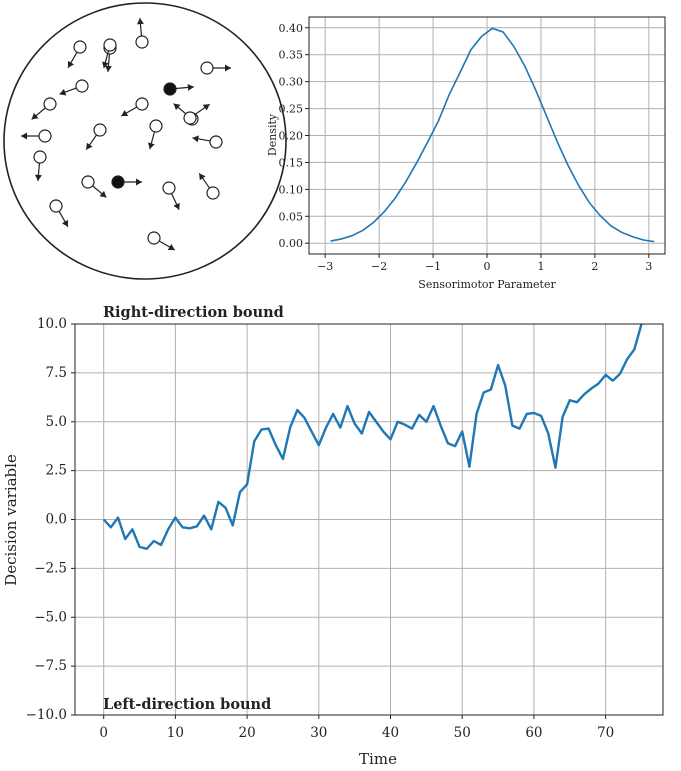 This screenshot has height=771, width=681. What do you see at coordinates (291, 162) in the screenshot?
I see `density-ytick-label: 0.15` at bounding box center [291, 162].